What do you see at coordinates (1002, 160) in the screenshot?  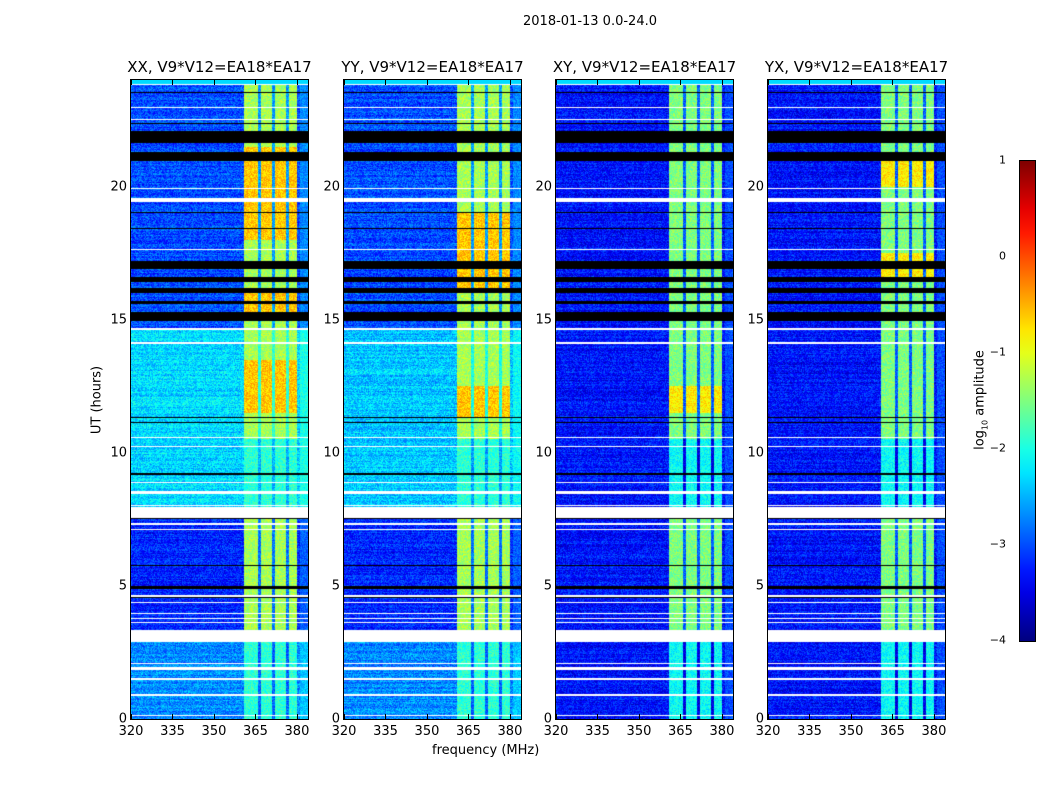 I see `colorbar-tick-label: 1` at bounding box center [1002, 160].